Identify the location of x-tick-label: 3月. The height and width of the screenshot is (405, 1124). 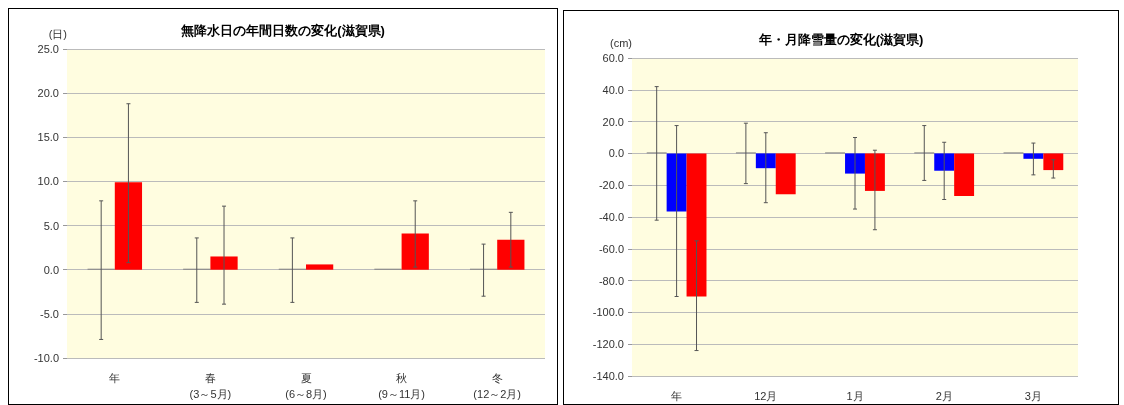
(1033, 396).